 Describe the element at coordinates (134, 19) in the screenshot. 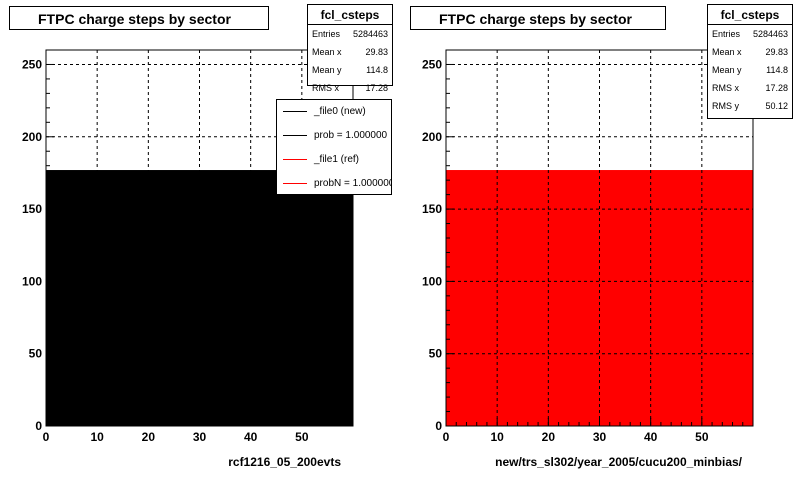

I see `left-title: FTPC charge steps by sector` at that location.